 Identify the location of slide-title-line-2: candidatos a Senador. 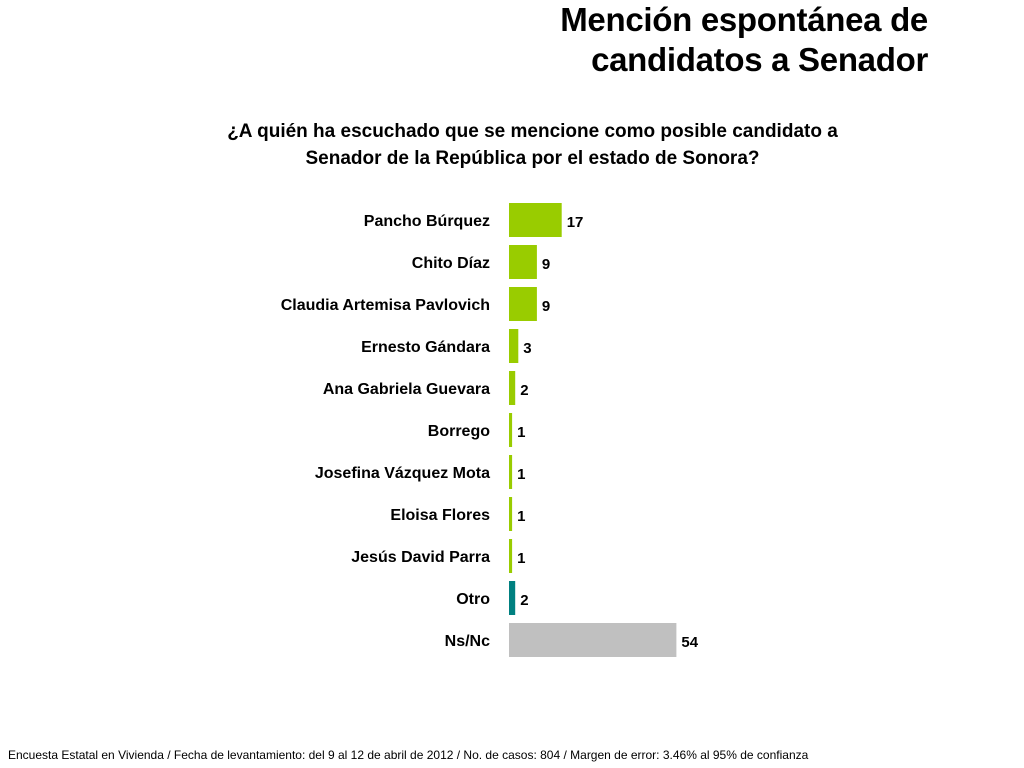
(759, 59).